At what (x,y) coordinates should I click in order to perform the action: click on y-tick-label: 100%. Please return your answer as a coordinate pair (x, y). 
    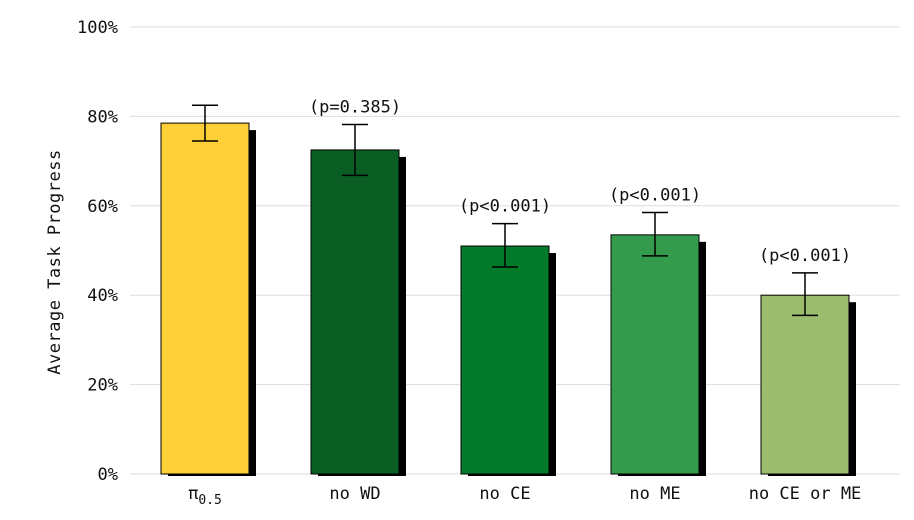
    Looking at the image, I should click on (97, 28).